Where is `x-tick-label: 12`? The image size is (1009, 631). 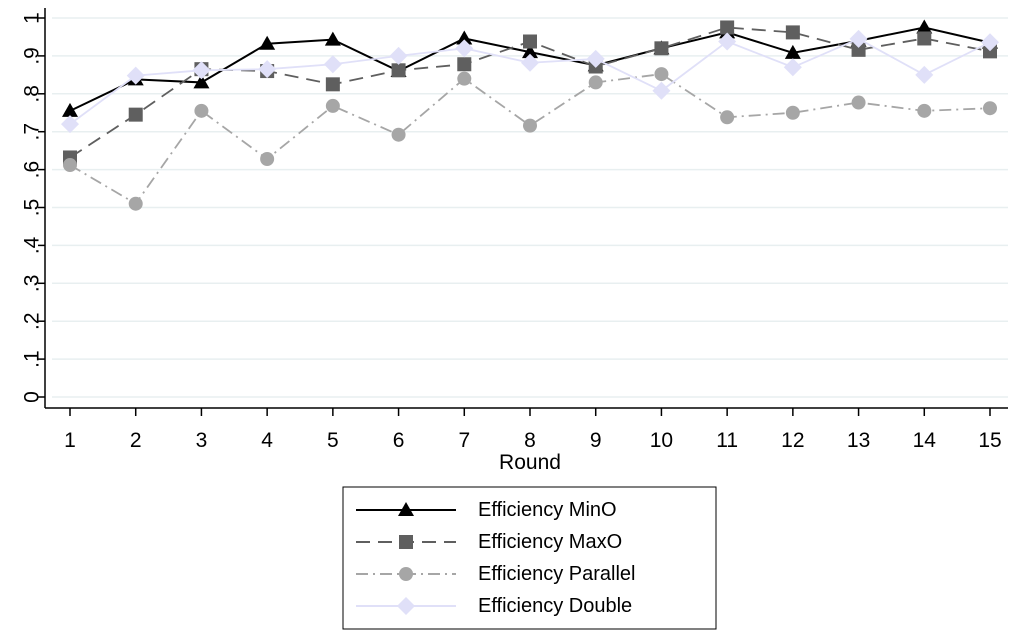
x-tick-label: 12 is located at coordinates (792, 440).